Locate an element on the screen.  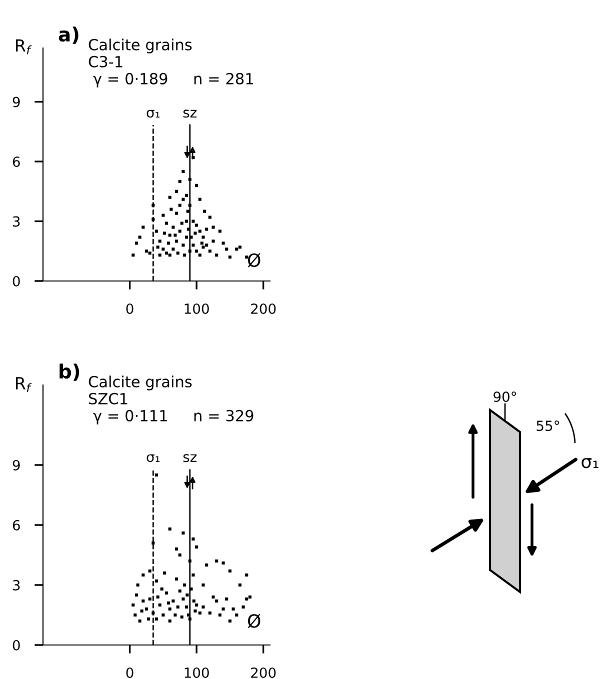
annotation: SZC1 is located at coordinates (108, 398).